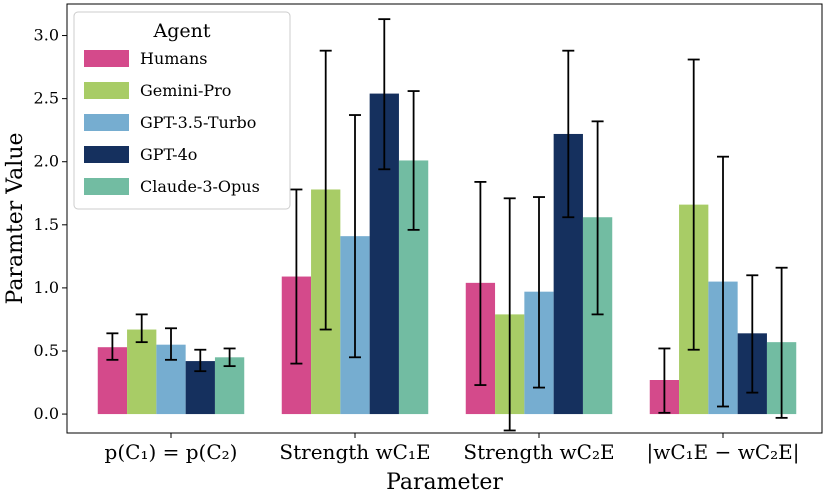 This screenshot has height=497, width=831. What do you see at coordinates (722, 452) in the screenshot?
I see `x-tick-label: |wC₁E − wC₂E|` at bounding box center [722, 452].